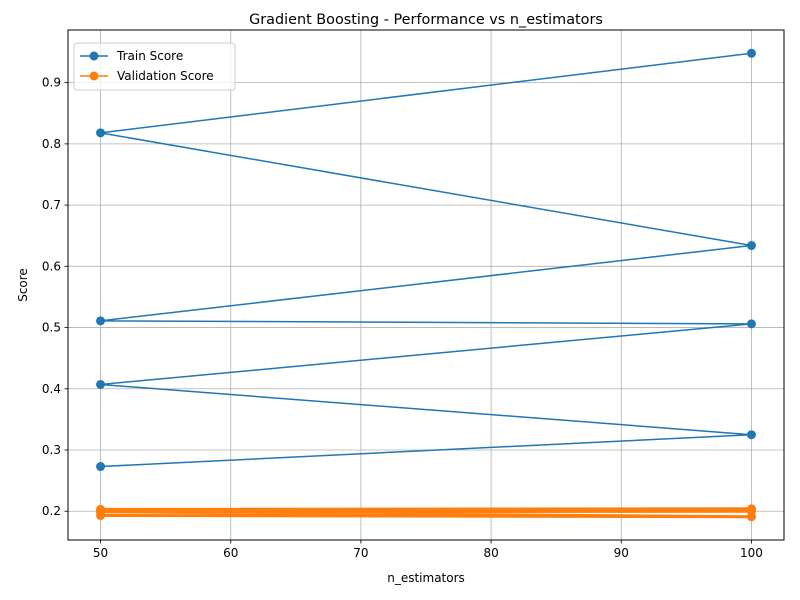  What do you see at coordinates (165, 76) in the screenshot?
I see `legend-label-validation: Validation Score` at bounding box center [165, 76].